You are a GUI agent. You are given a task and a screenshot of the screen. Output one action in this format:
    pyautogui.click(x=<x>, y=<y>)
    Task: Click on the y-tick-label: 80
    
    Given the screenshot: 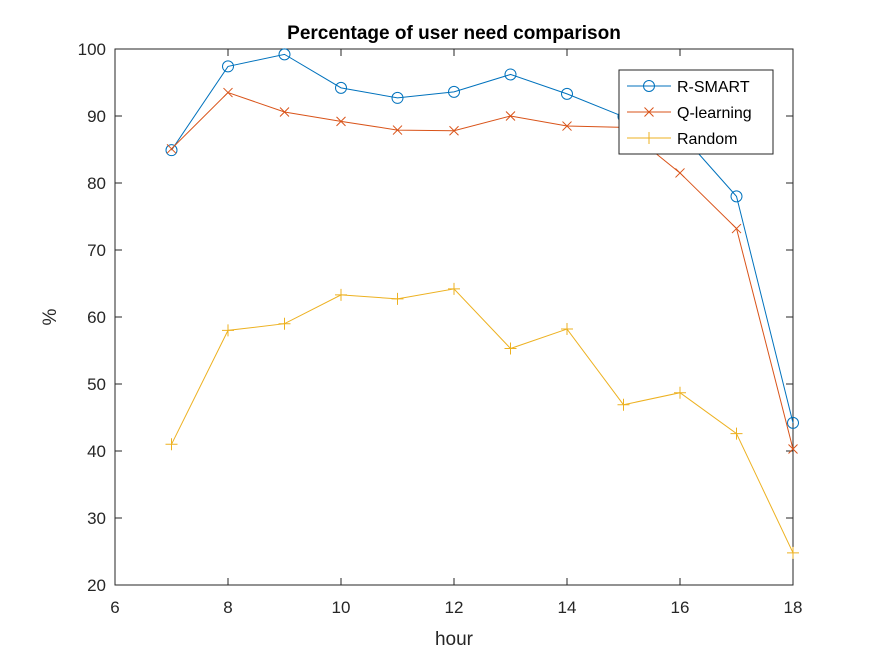 What is the action you would take?
    pyautogui.click(x=96, y=183)
    